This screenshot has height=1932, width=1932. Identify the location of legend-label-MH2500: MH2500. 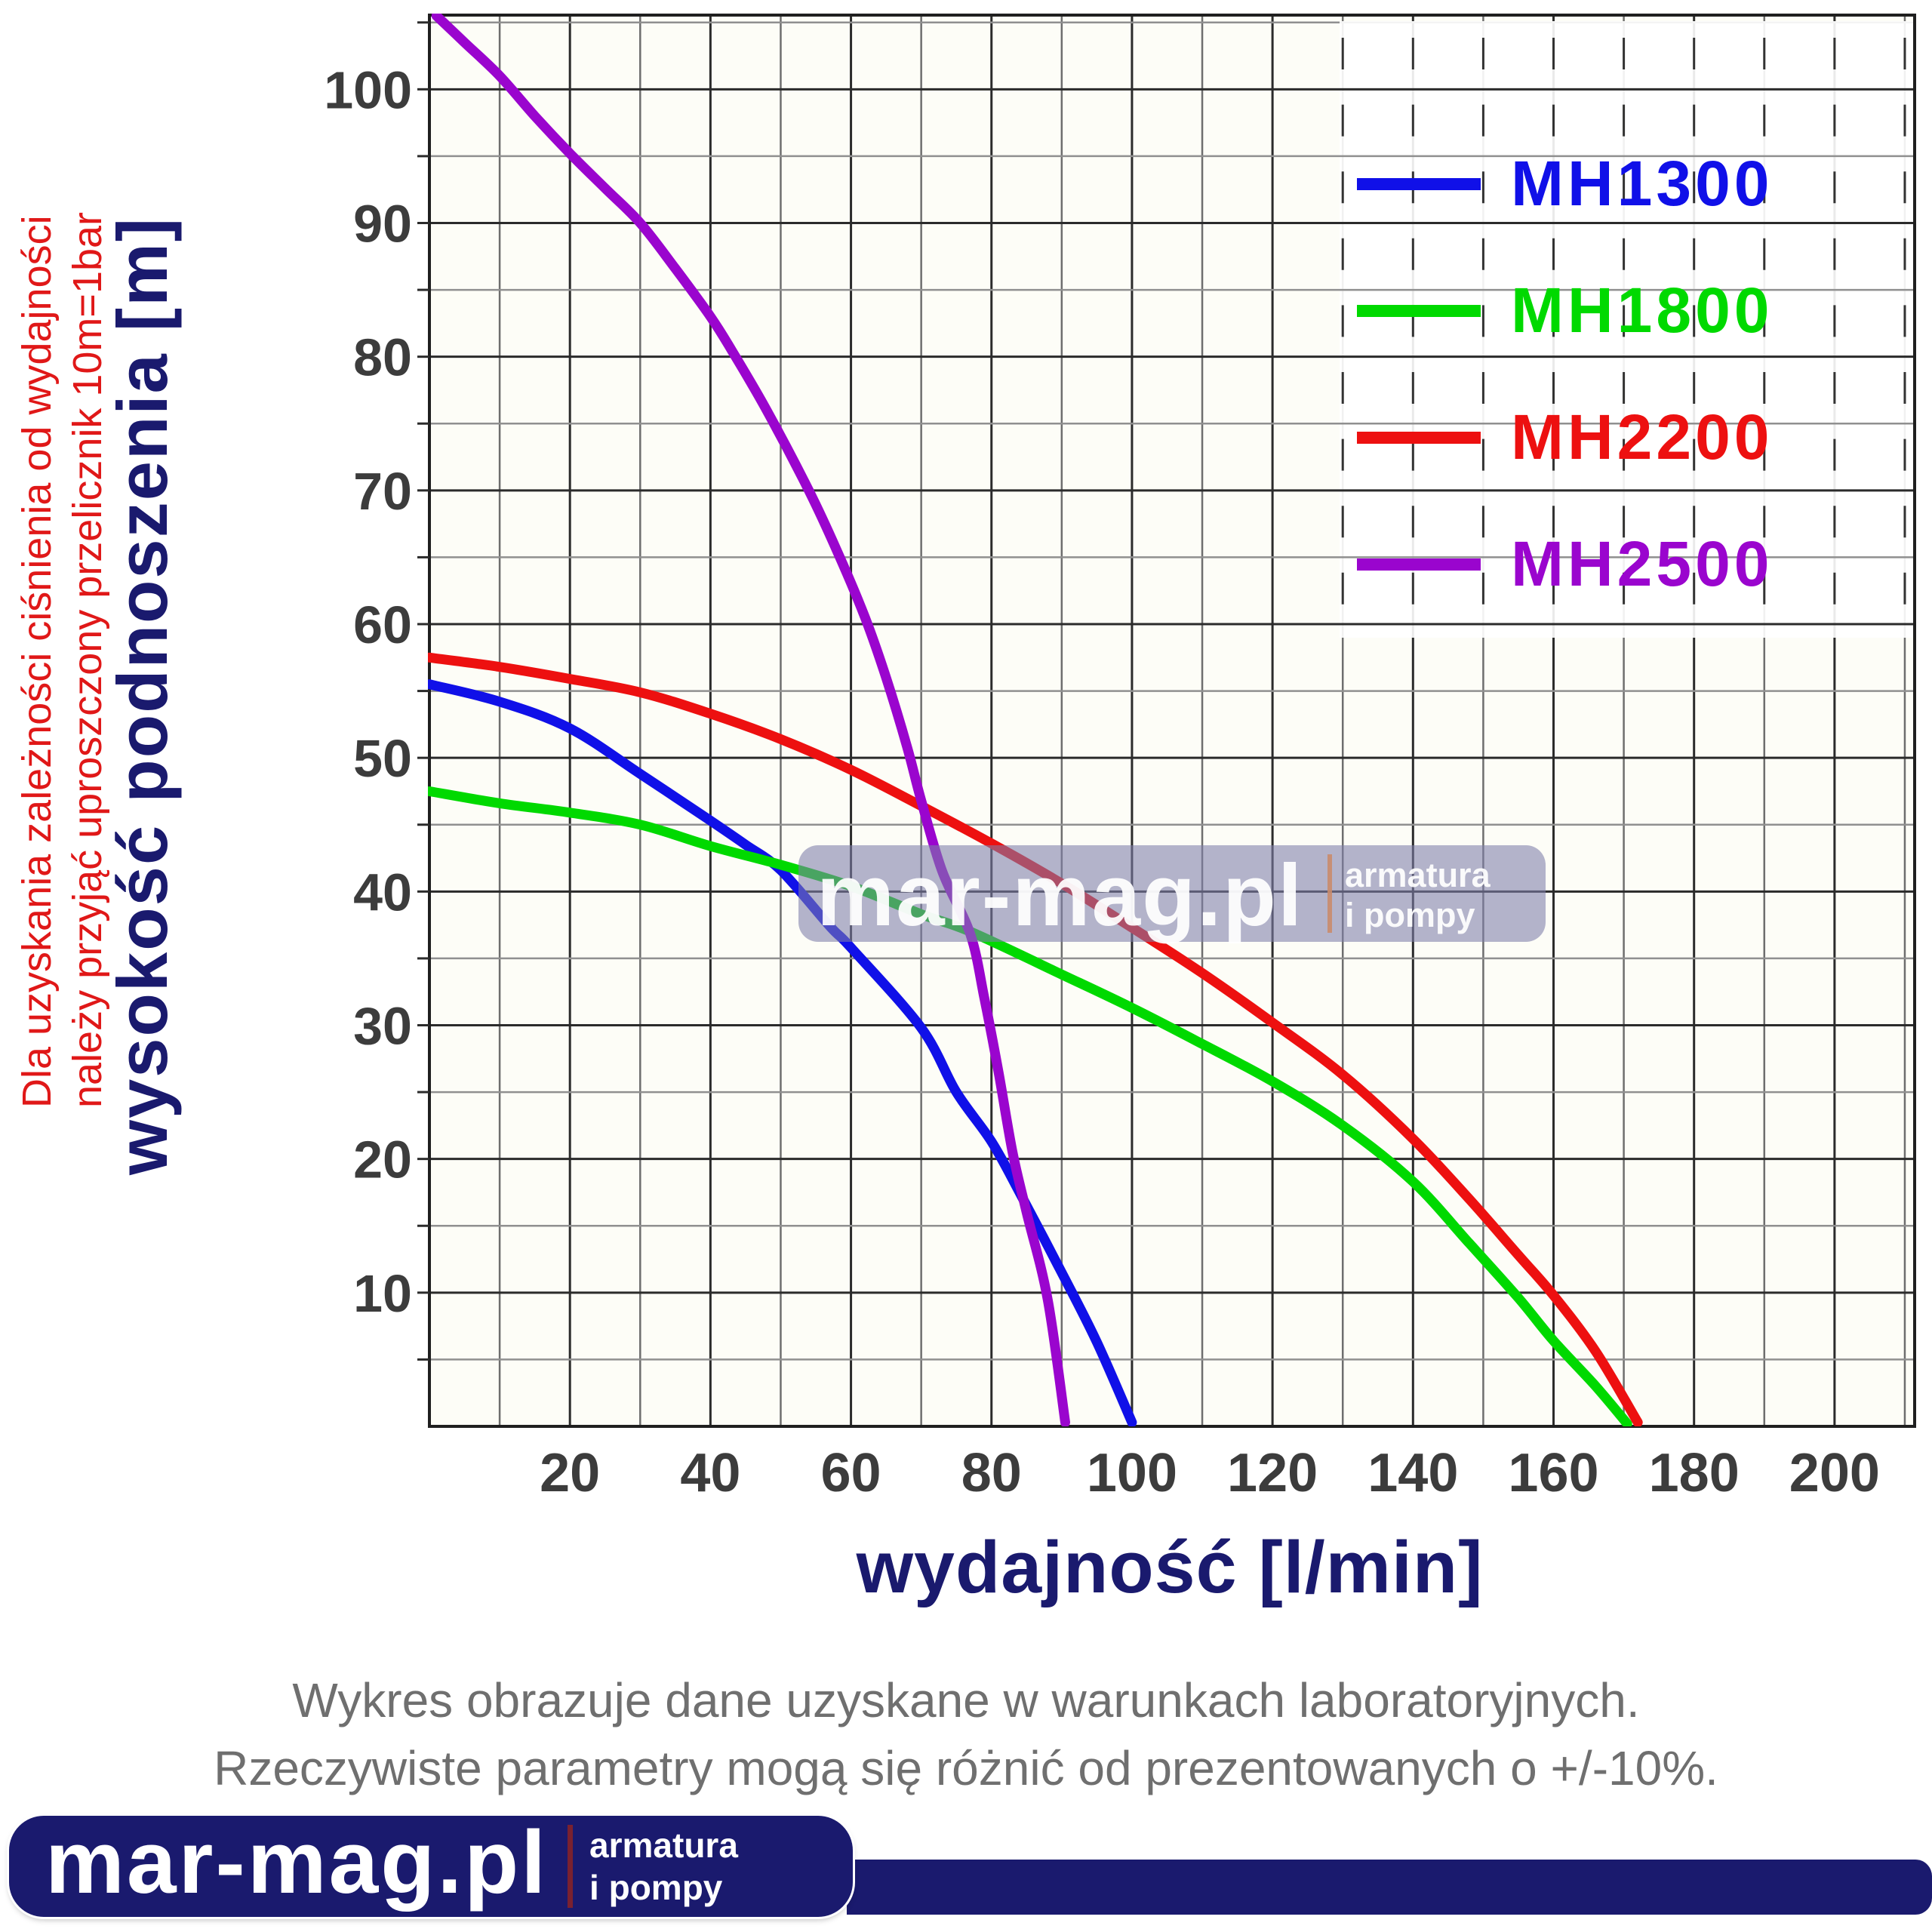
(1642, 563).